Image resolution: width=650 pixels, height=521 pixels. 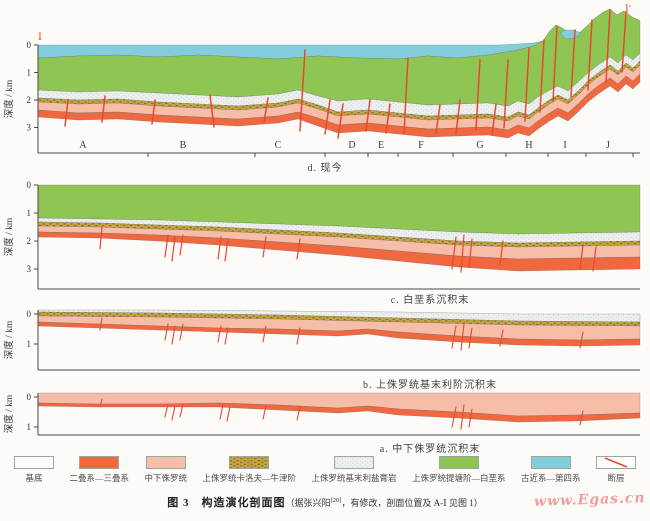 What do you see at coordinates (34, 478) in the screenshot?
I see `legend-label: 基底` at bounding box center [34, 478].